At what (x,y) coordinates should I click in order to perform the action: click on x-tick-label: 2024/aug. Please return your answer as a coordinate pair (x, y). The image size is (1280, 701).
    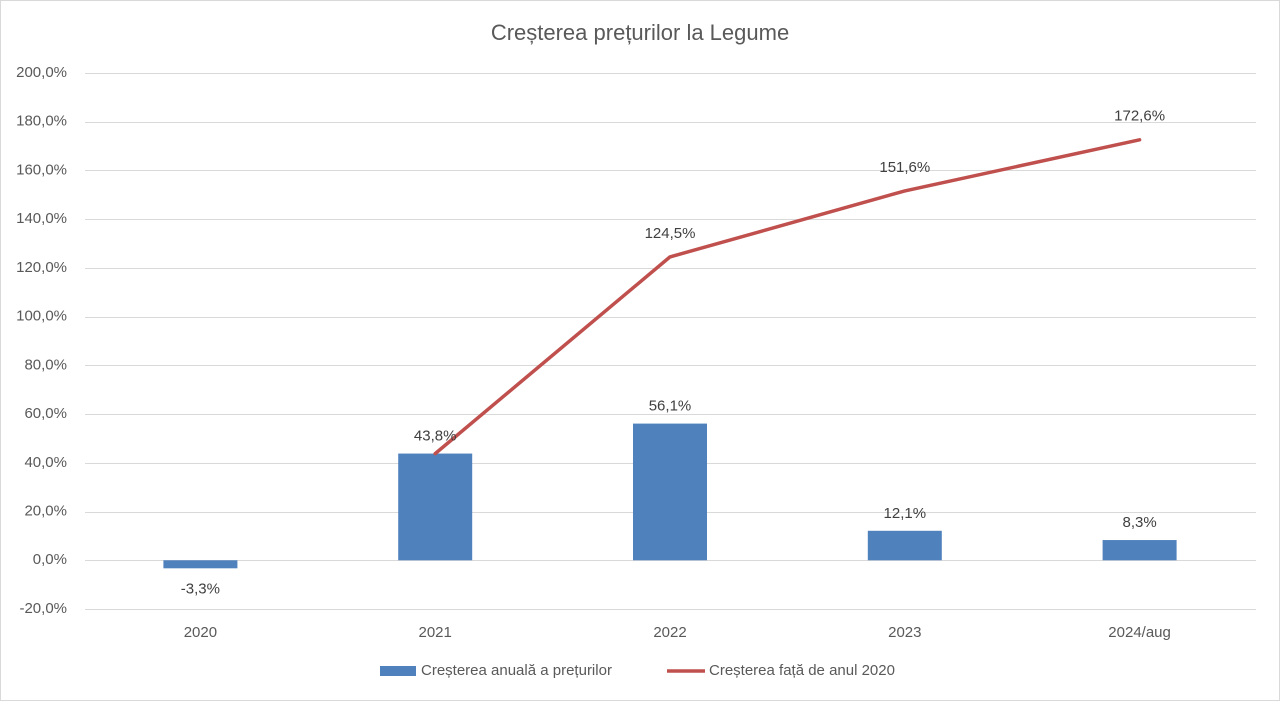
    Looking at the image, I should click on (1139, 632).